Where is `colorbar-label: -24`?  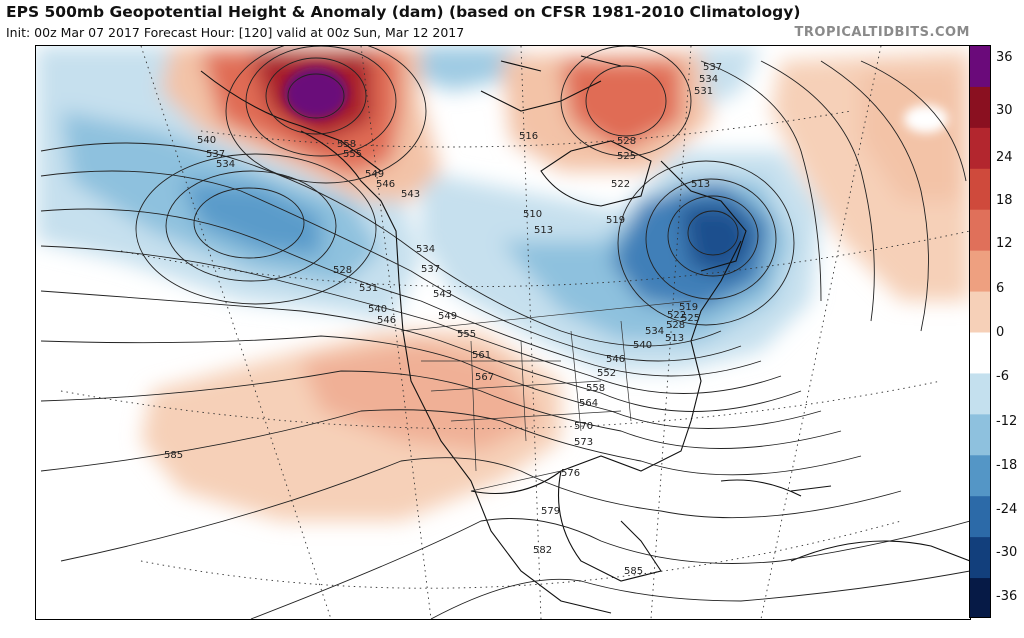
colorbar-label: -24 is located at coordinates (1007, 509).